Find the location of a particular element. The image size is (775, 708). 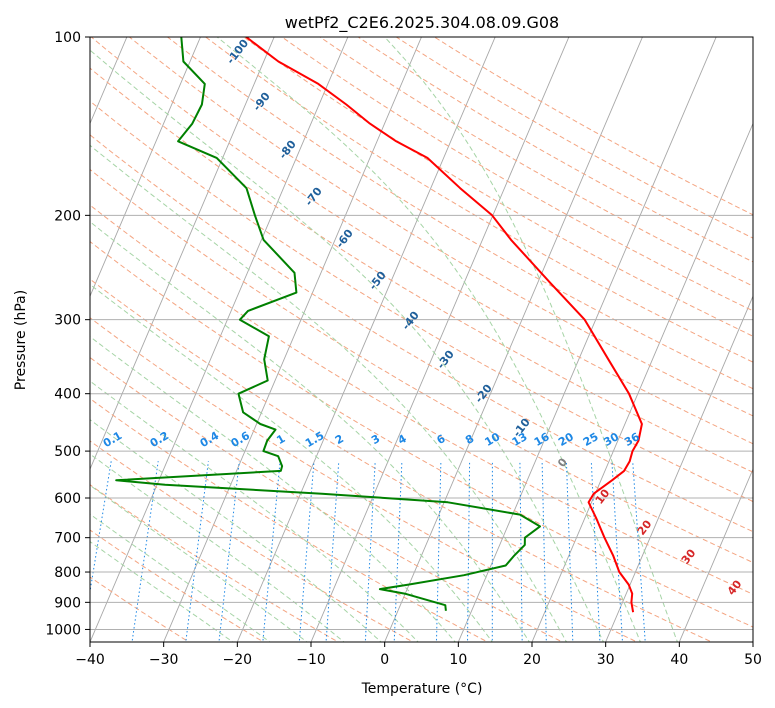

y-tick-label: 400 is located at coordinates (67, 395).